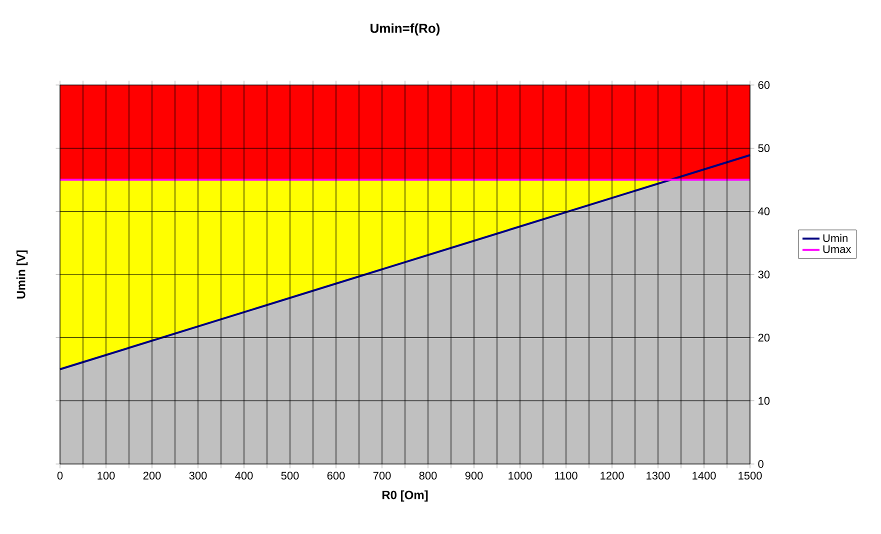  Describe the element at coordinates (764, 148) in the screenshot. I see `y-tick-label: 50` at that location.